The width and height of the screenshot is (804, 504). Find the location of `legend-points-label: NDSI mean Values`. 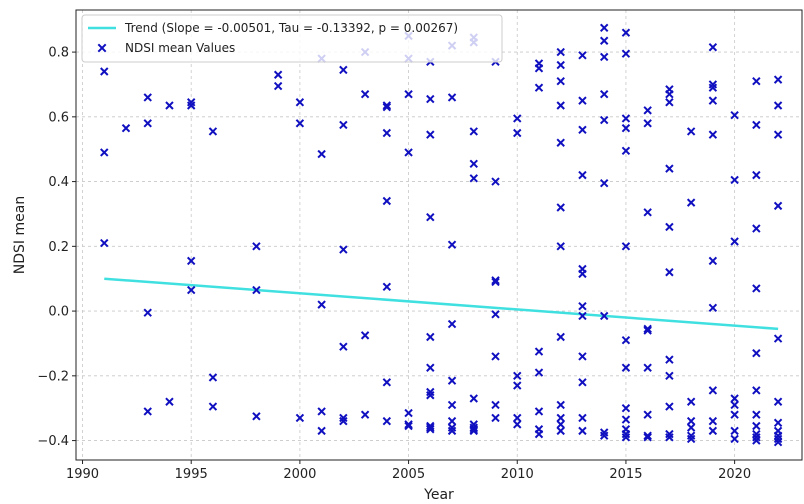

legend-points-label: NDSI mean Values is located at coordinates (180, 48).